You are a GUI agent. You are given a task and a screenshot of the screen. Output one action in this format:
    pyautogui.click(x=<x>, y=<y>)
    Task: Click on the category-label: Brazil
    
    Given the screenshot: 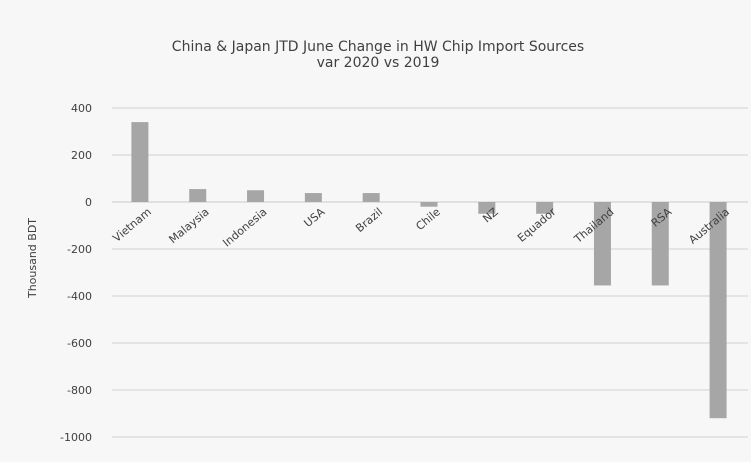 What is the action you would take?
    pyautogui.click(x=369, y=220)
    